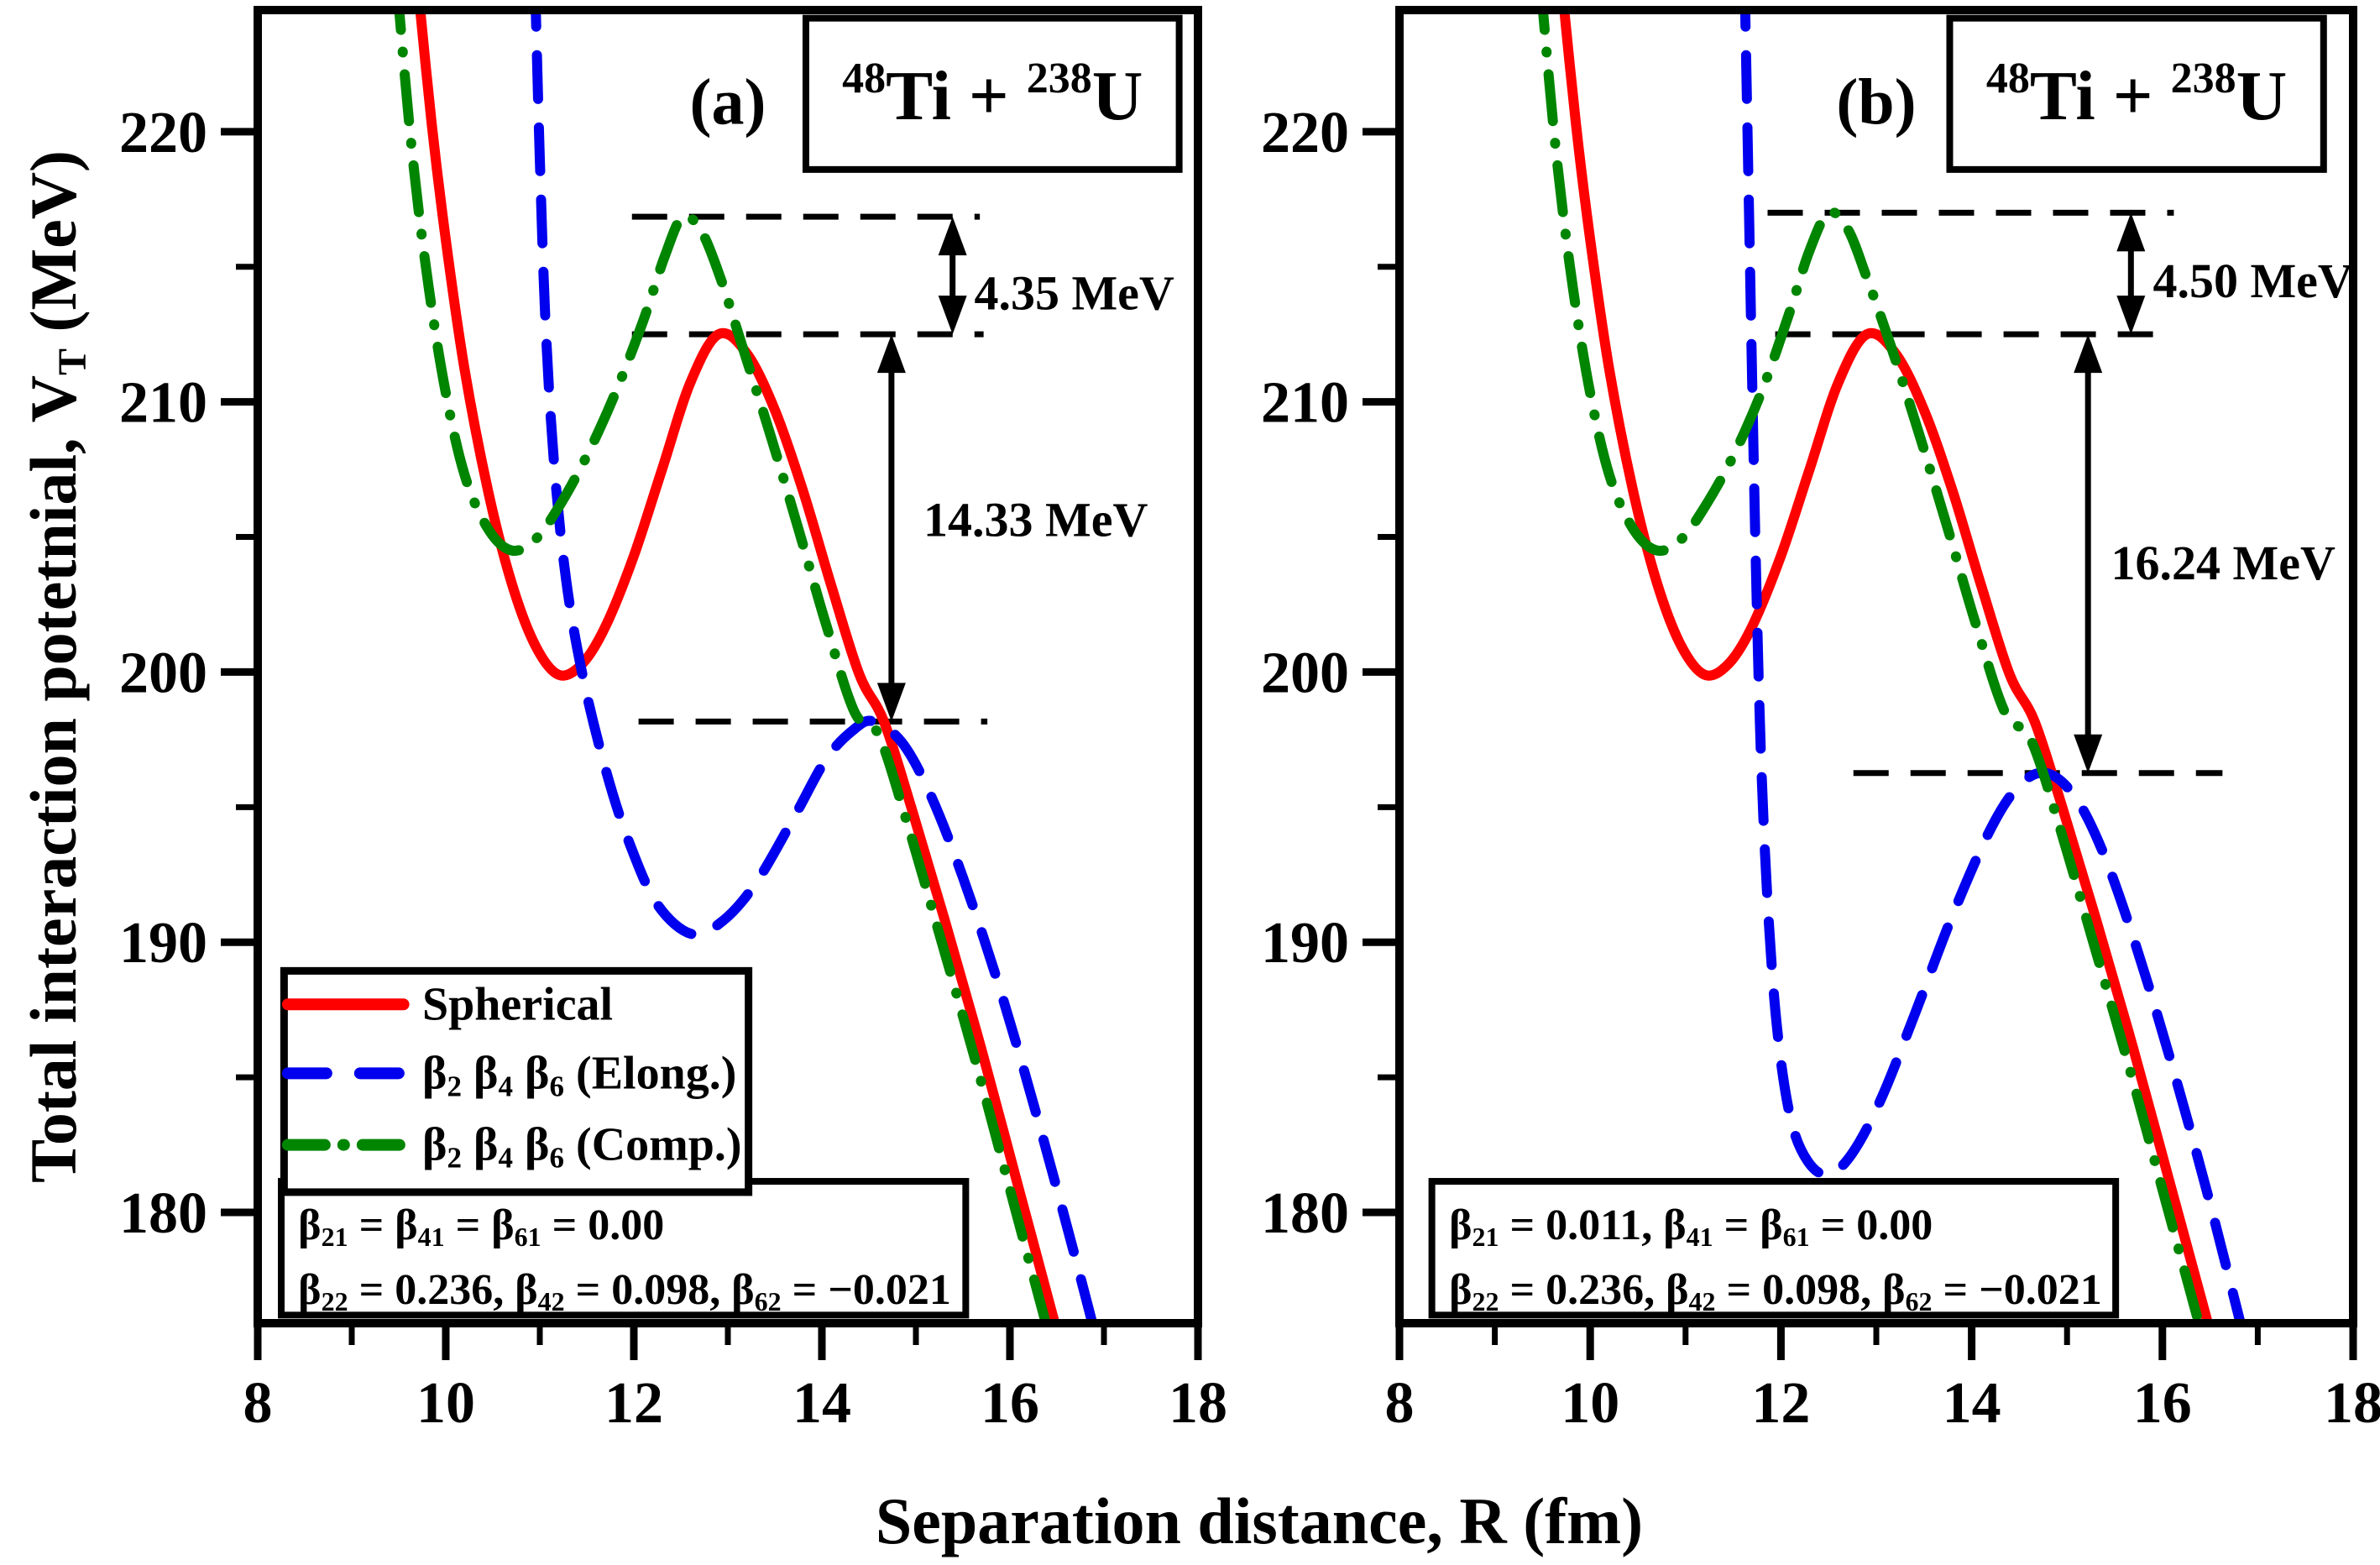 The image size is (2380, 1565). I want to click on legend-label-1: β2 β4 β6 (Elong.), so click(579, 1075).